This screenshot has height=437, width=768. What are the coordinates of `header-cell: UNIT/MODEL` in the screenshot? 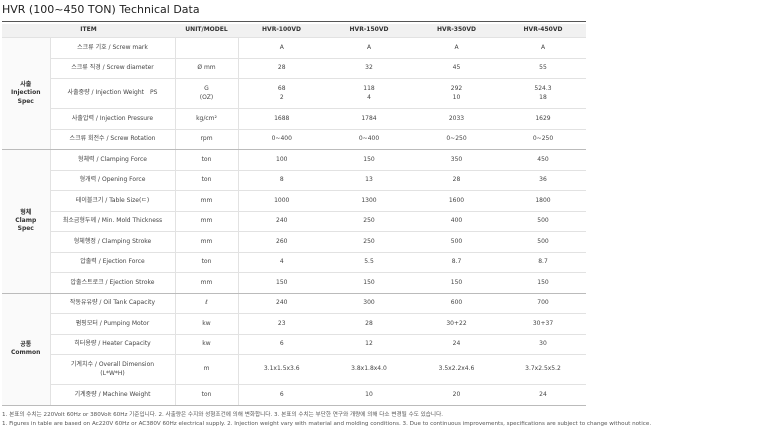 It's located at (206, 31).